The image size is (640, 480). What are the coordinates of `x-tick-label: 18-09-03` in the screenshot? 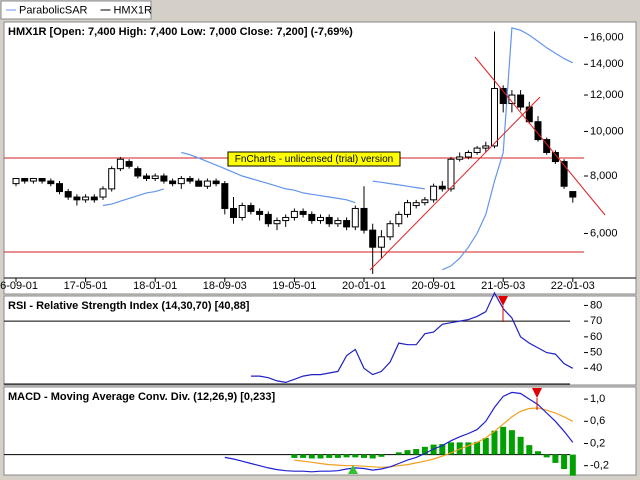 It's located at (225, 286).